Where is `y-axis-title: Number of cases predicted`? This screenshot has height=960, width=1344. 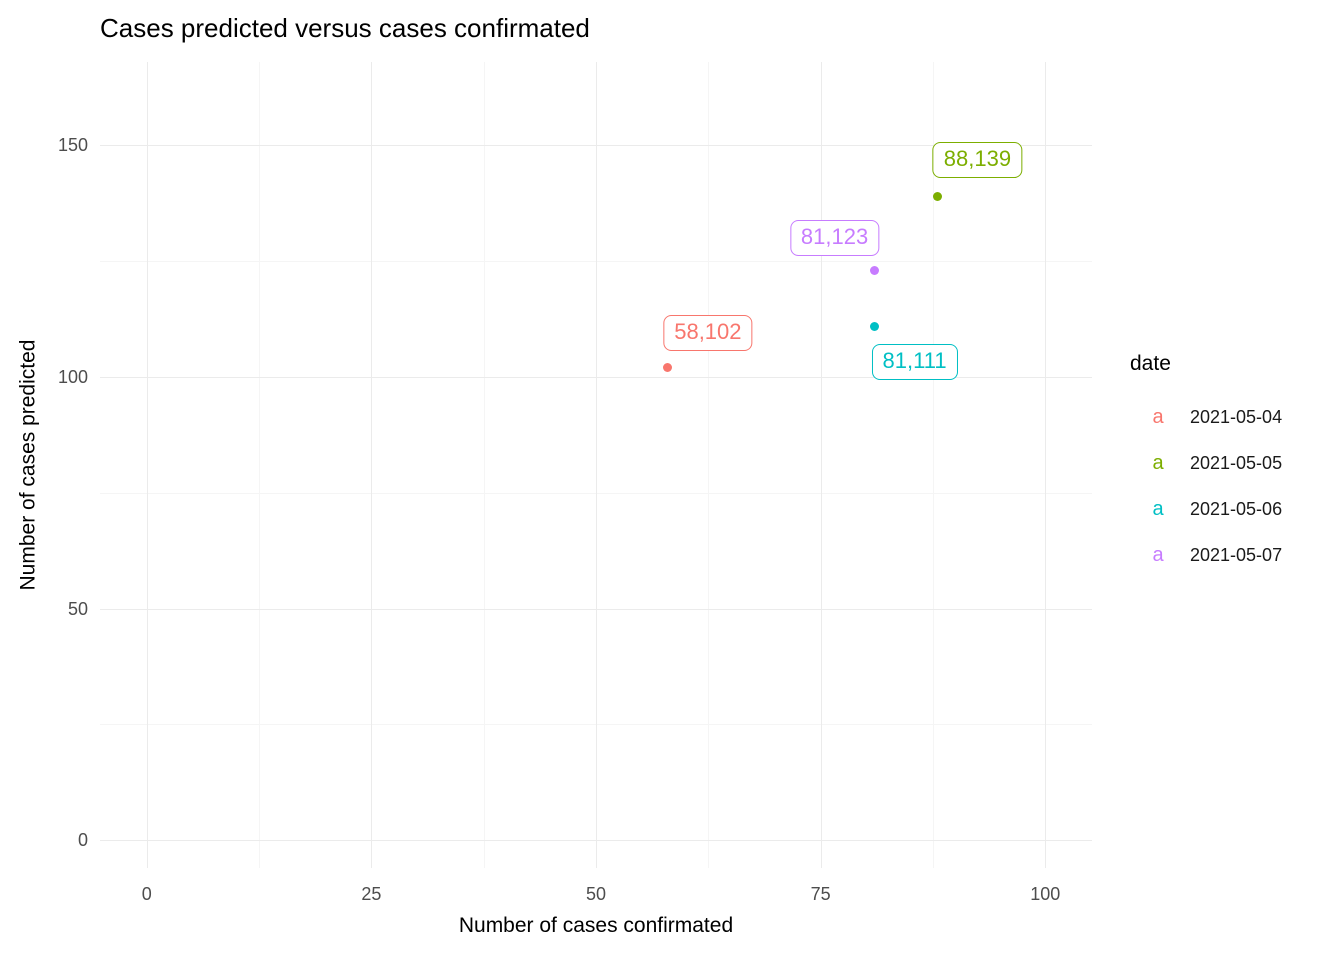
y-axis-title: Number of cases predicted is located at coordinates (27, 465).